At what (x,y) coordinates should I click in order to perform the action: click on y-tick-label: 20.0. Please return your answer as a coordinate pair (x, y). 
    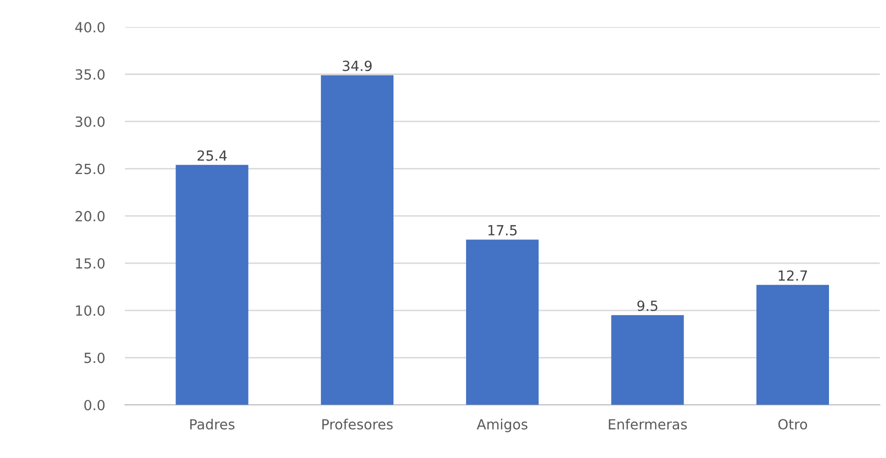
    Looking at the image, I should click on (90, 216).